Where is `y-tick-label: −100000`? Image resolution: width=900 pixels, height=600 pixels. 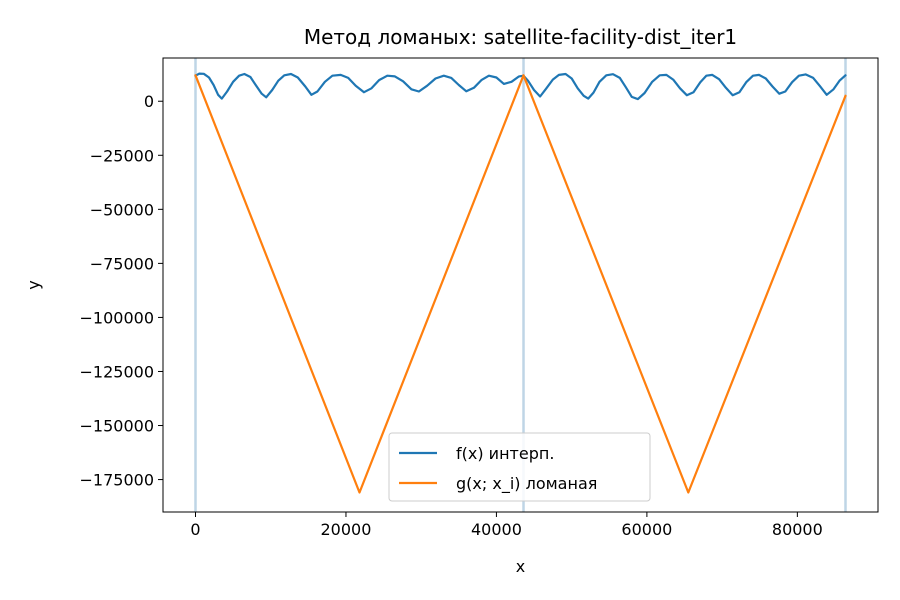
y-tick-label: −100000 is located at coordinates (117, 317).